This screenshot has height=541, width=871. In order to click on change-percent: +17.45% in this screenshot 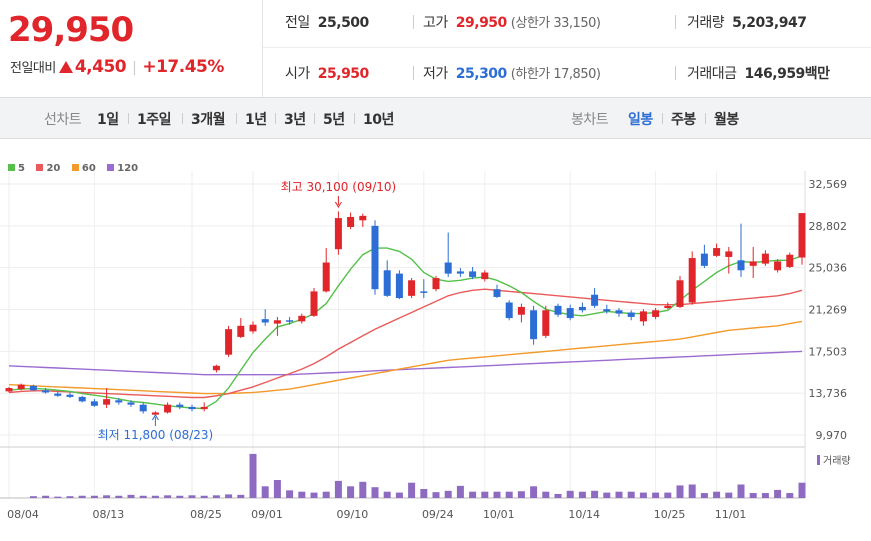, I will do `click(183, 67)`.